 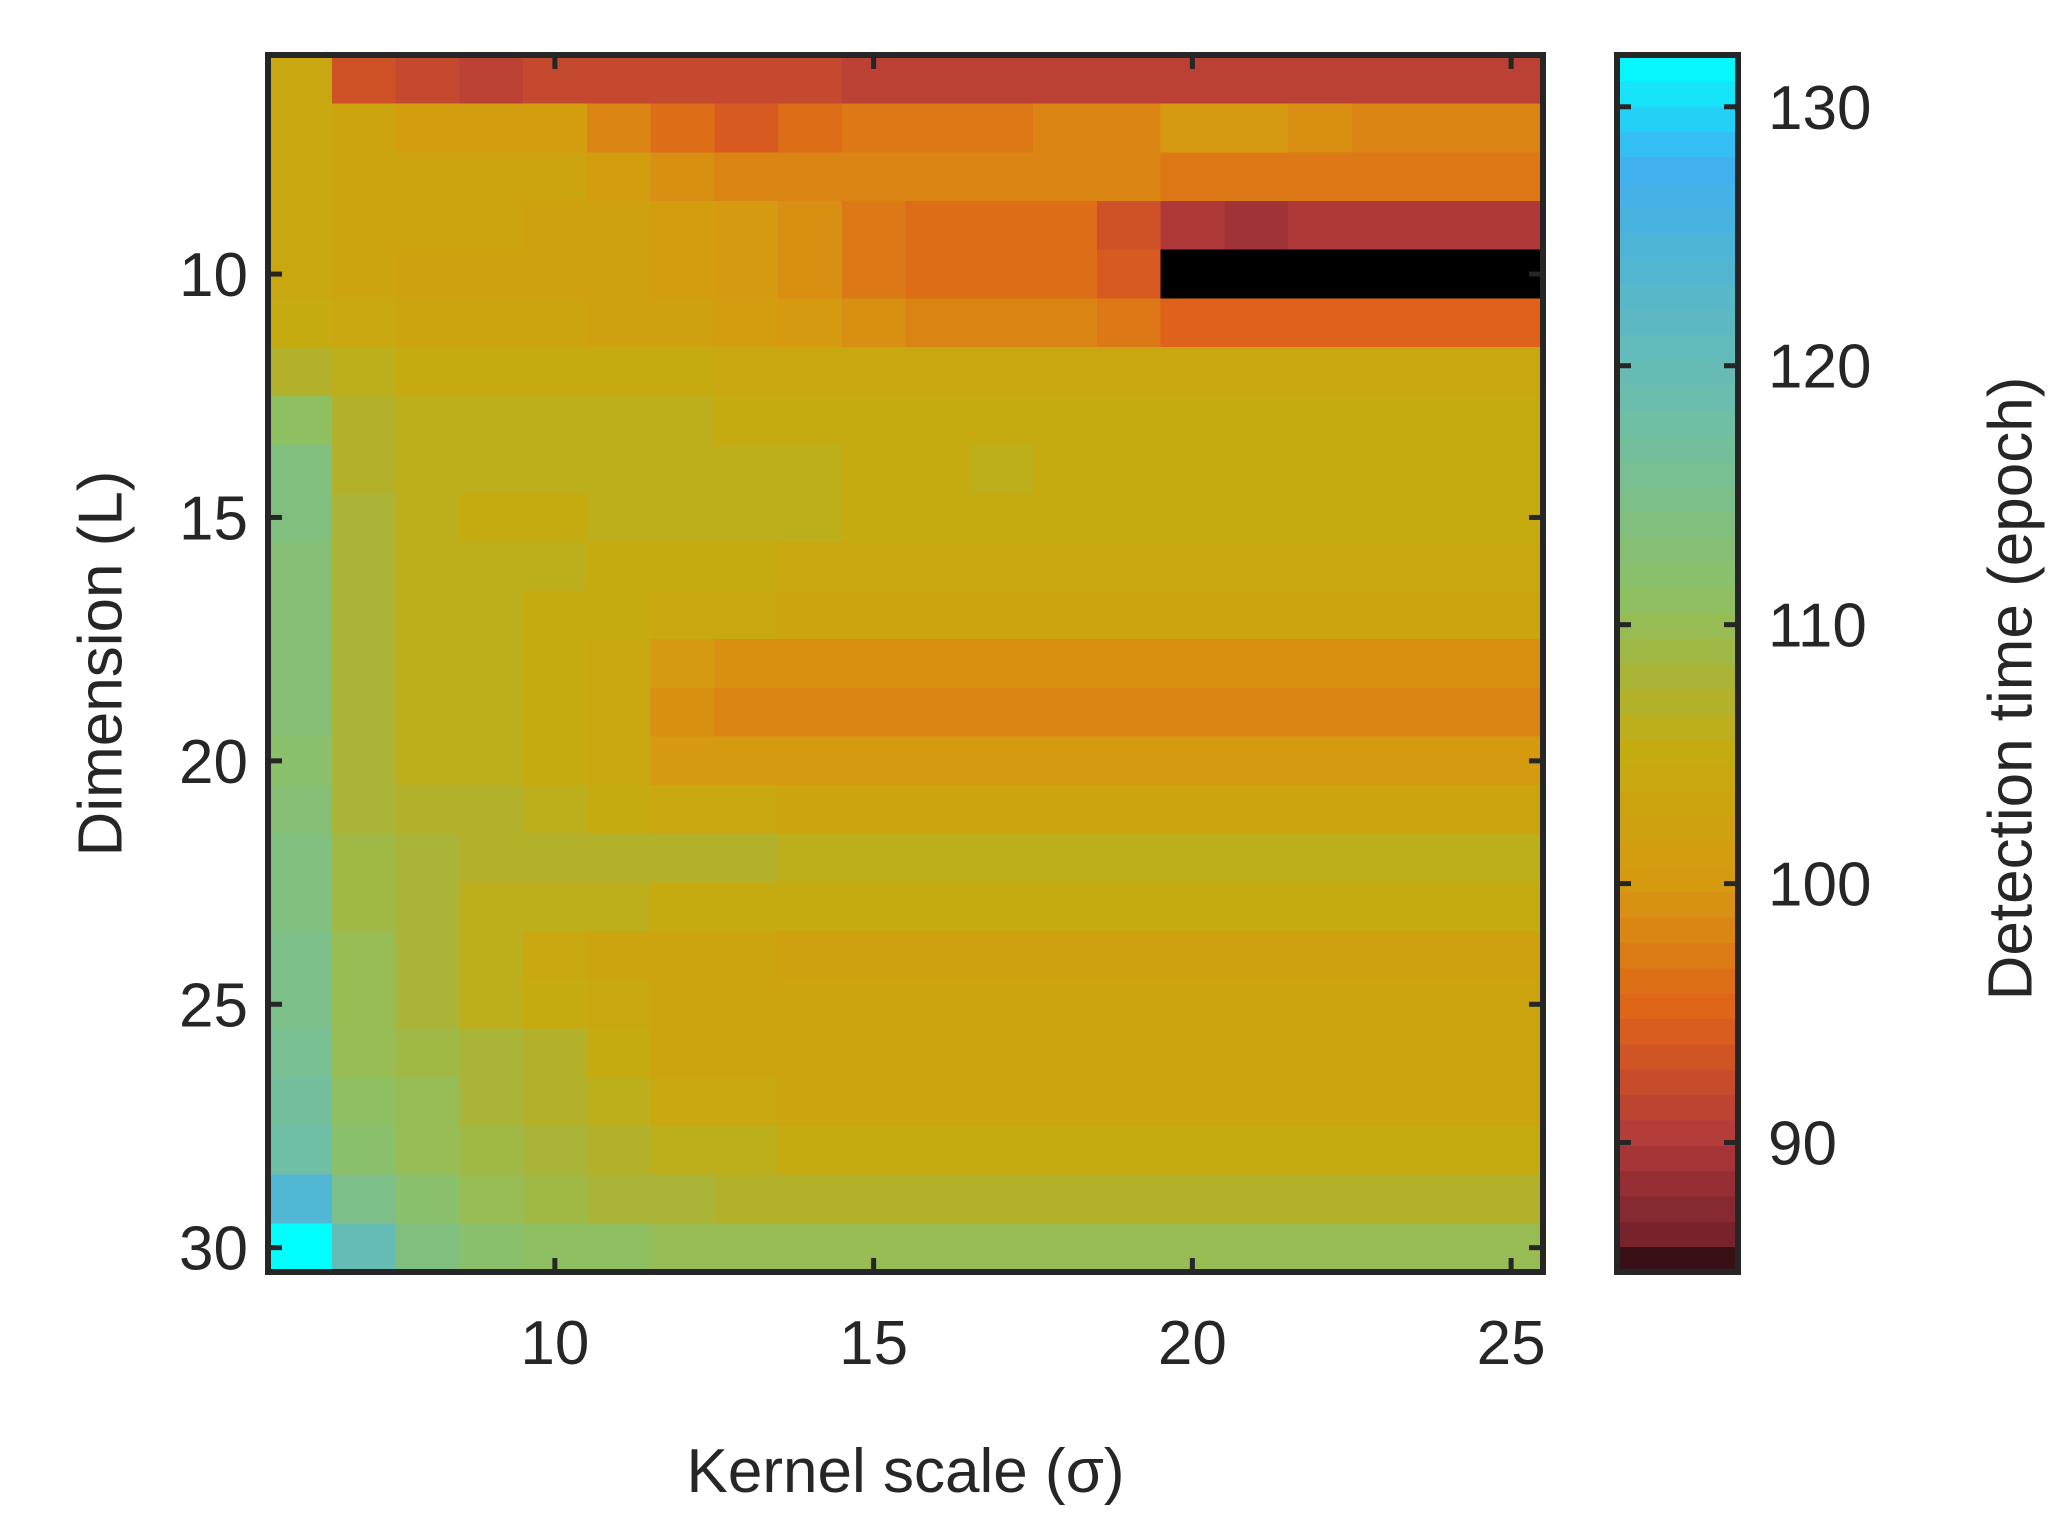 What do you see at coordinates (213, 762) in the screenshot?
I see `y-tick-label: 20` at bounding box center [213, 762].